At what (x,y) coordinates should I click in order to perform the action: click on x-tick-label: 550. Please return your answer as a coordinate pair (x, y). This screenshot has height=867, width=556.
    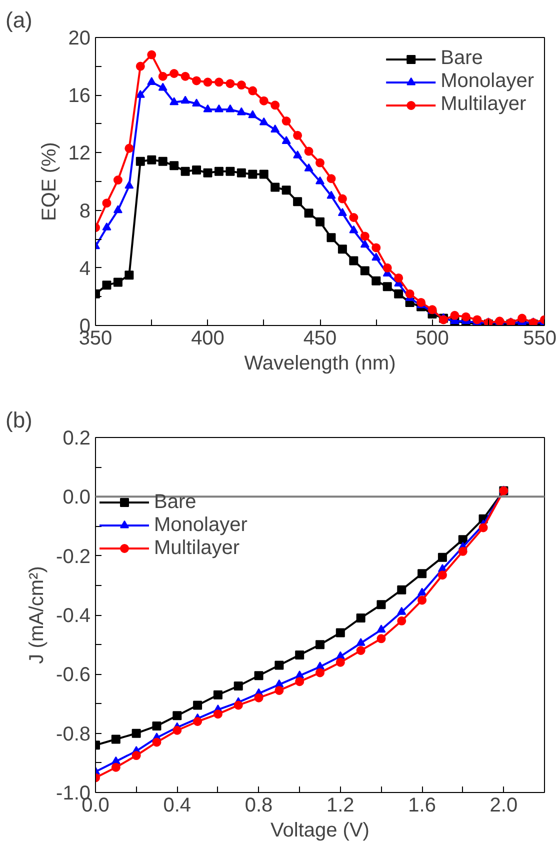
    Looking at the image, I should click on (539, 339).